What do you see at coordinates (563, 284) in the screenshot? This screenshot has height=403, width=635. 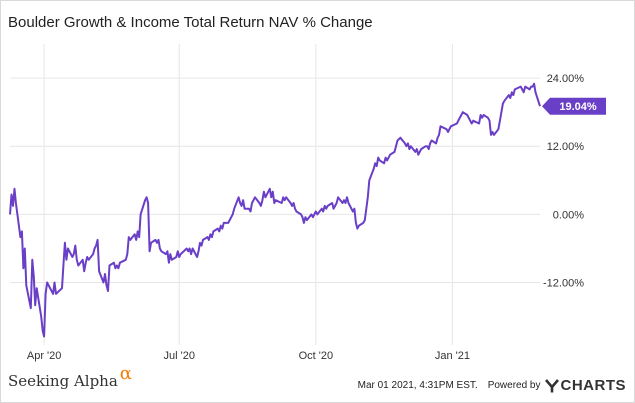 I see `y-tick-label: -12.00%` at bounding box center [563, 284].